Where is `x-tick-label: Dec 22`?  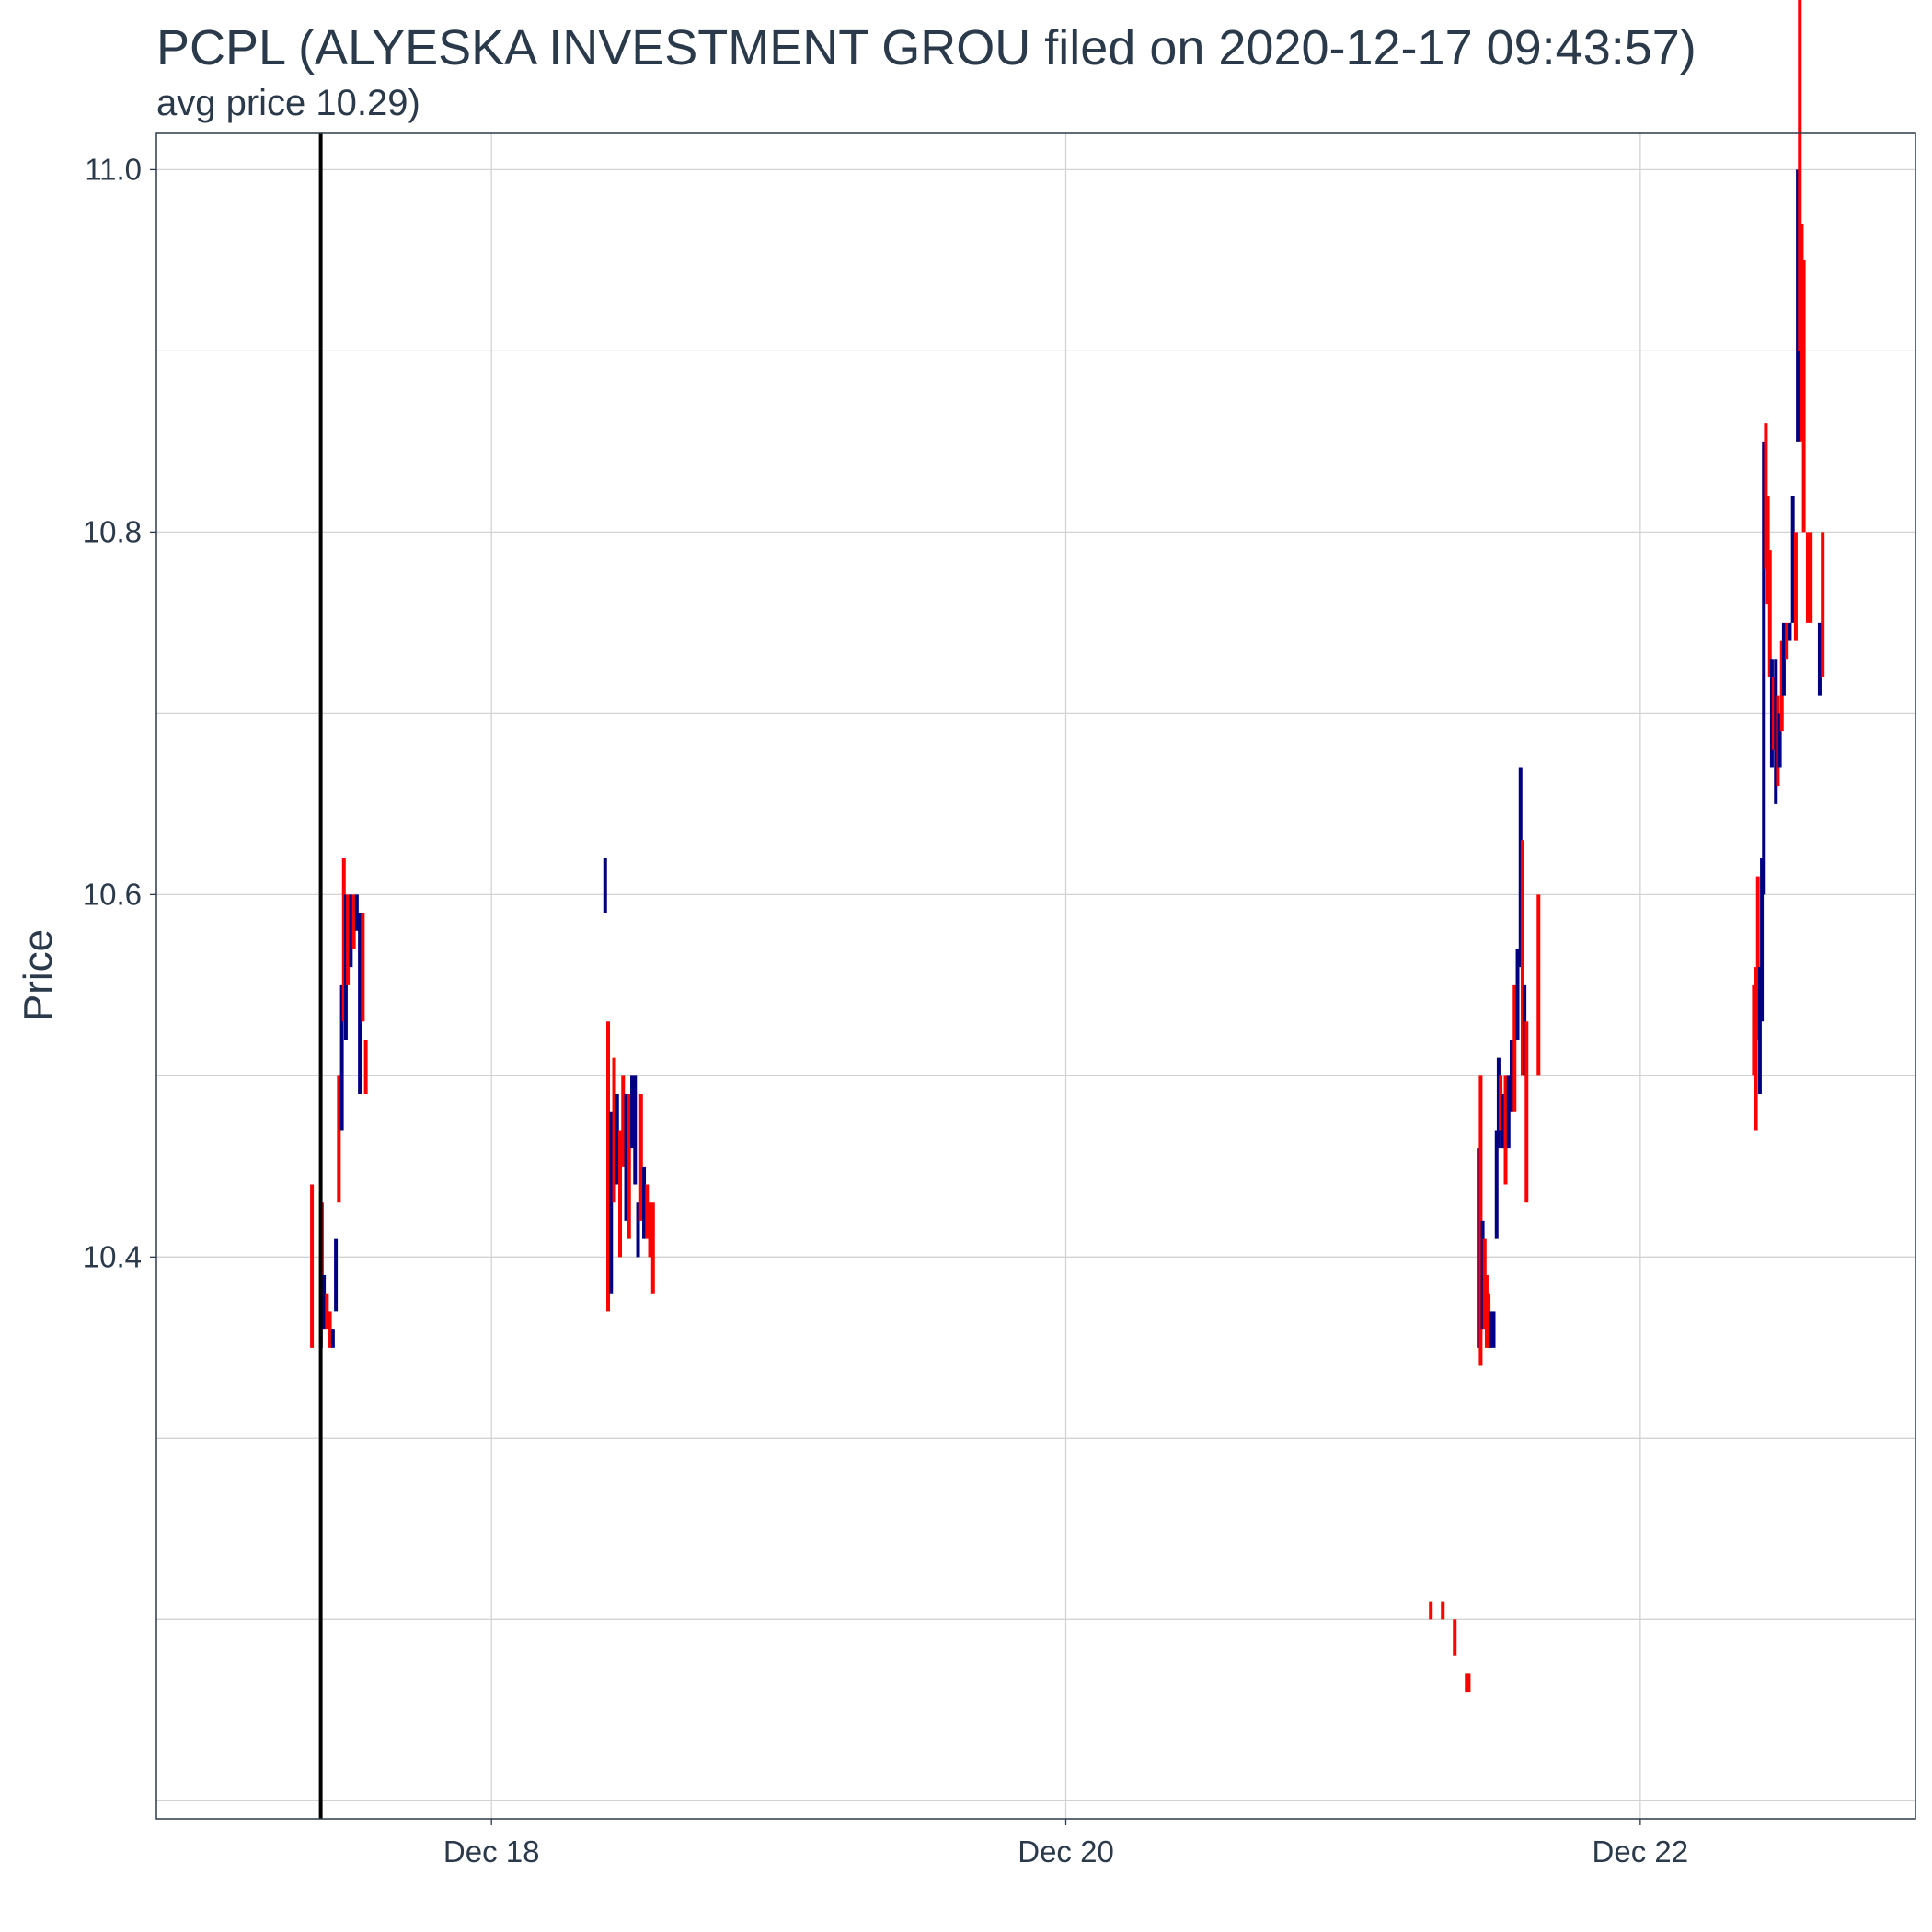
x-tick-label: Dec 22 is located at coordinates (1641, 1851).